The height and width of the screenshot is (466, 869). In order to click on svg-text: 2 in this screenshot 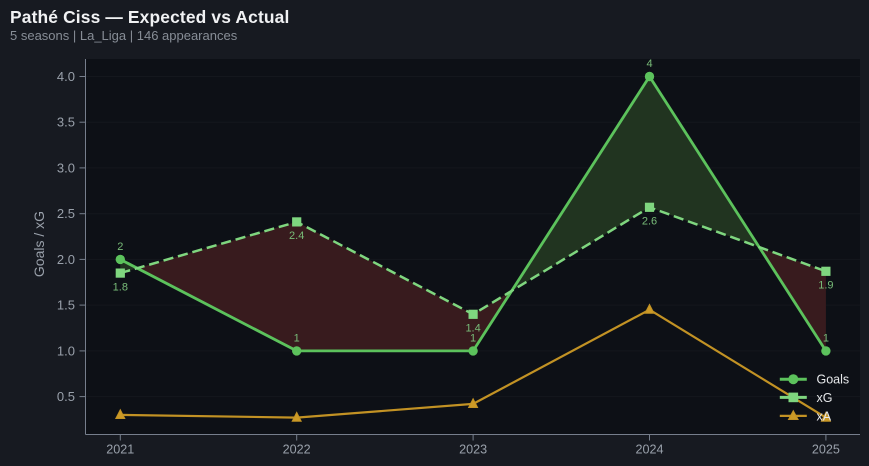, I will do `click(120, 247)`.